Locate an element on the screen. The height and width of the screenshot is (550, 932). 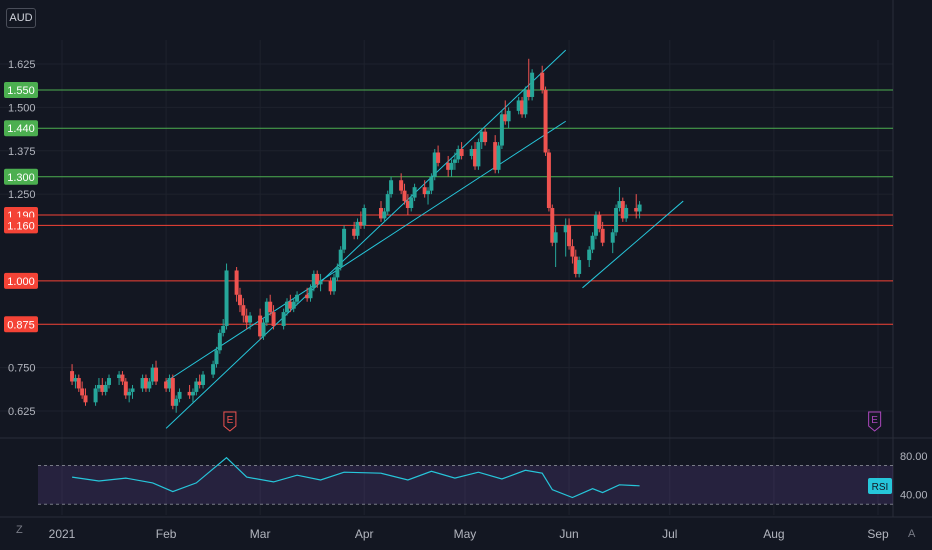
time-tick-label: Jul is located at coordinates (669, 534).